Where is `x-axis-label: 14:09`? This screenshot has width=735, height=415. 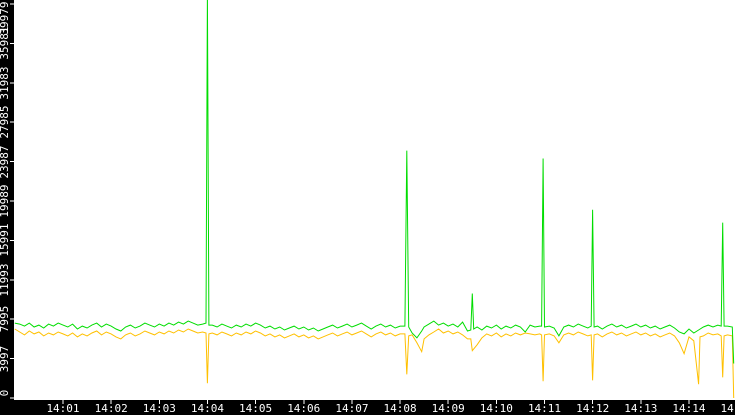 x-axis-label: 14:09 is located at coordinates (448, 408).